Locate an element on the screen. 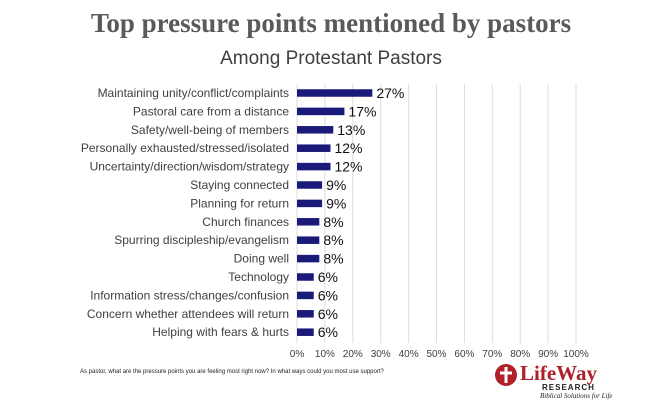  logo-cross-horizontal is located at coordinates (506, 373).